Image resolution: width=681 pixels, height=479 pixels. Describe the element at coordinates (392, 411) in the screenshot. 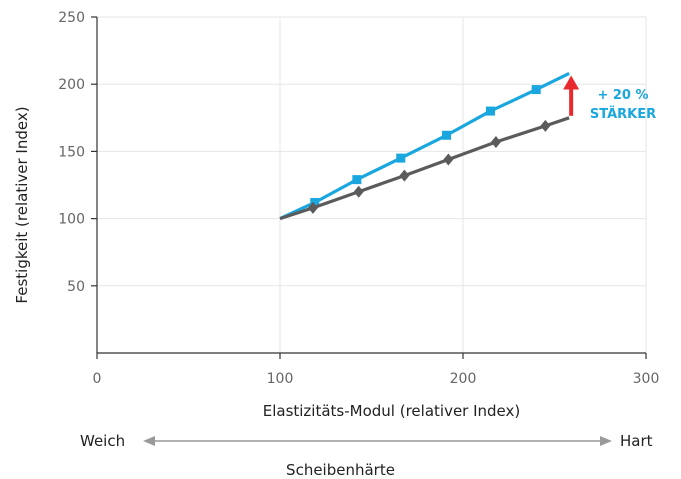

I see `x-axis-title: Elastizitäts-Modul (relativer Index)` at that location.